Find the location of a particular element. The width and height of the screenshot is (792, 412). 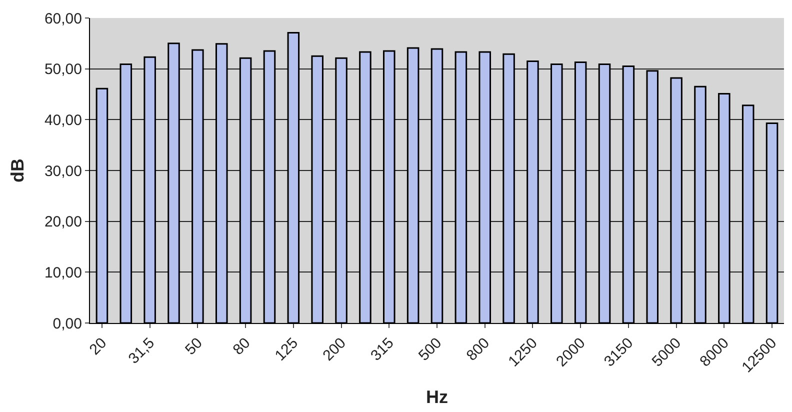

x-tick-label: 20 is located at coordinates (98, 346).